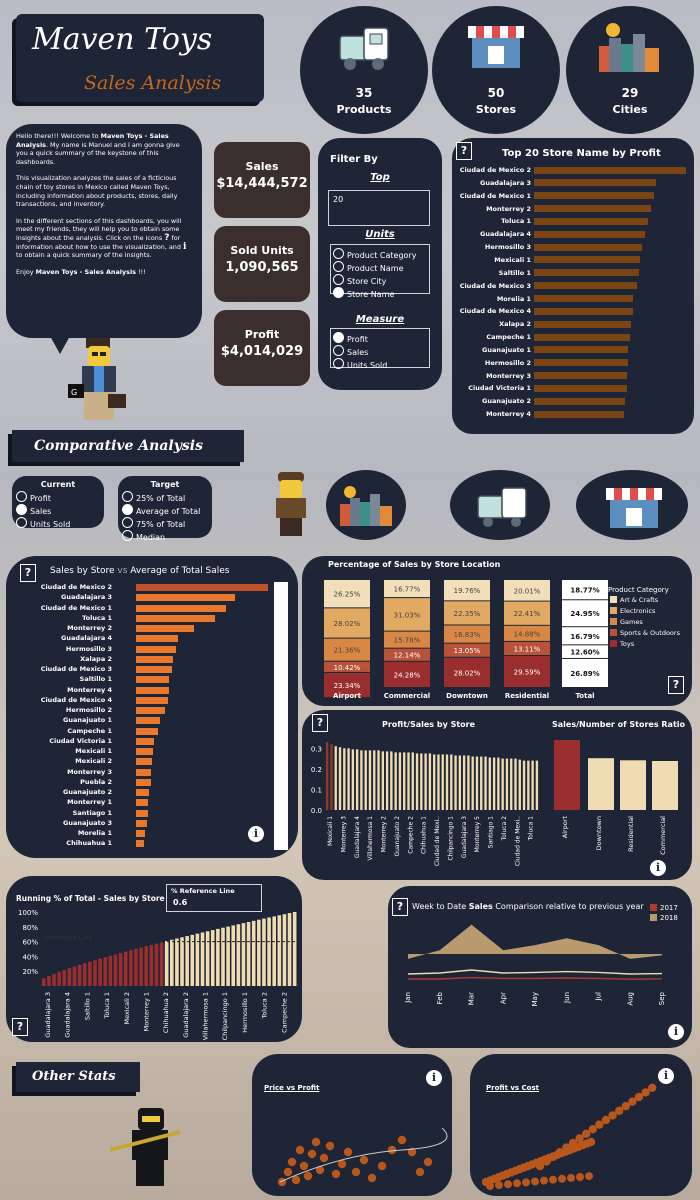  What do you see at coordinates (380, 254) in the screenshot?
I see `units-option-product-category: Product Category` at bounding box center [380, 254].